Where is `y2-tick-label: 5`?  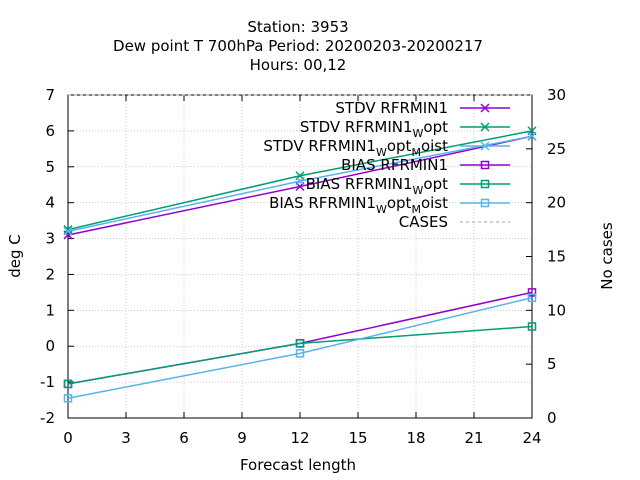 y2-tick-label: 5 is located at coordinates (552, 364).